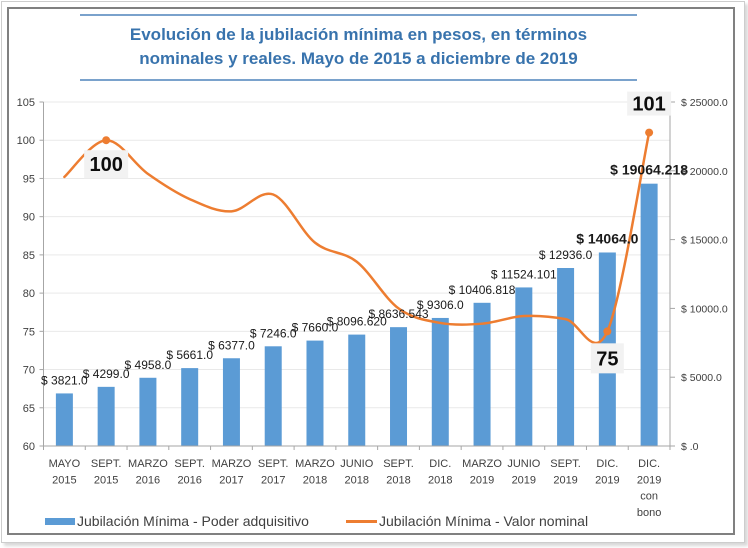  Describe the element at coordinates (273, 472) in the screenshot. I see `x-tick-label: SEPT. 2017` at that location.